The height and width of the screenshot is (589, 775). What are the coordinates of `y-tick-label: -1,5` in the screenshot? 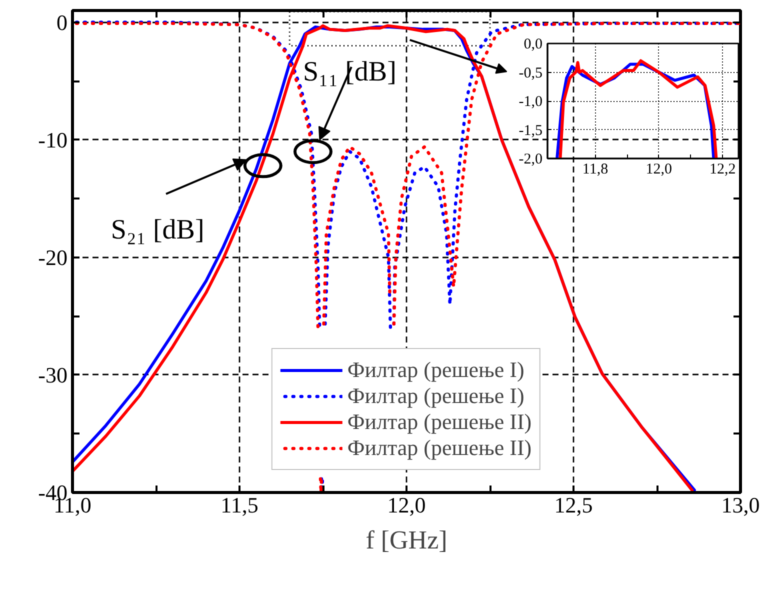 It's located at (530, 130).